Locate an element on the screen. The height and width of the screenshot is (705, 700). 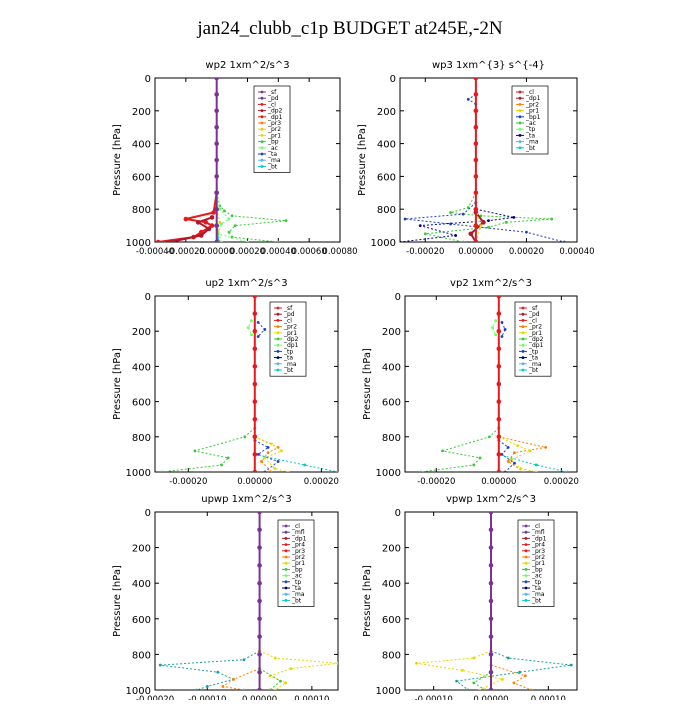
legend-entry: _pr4 is located at coordinates (538, 545).